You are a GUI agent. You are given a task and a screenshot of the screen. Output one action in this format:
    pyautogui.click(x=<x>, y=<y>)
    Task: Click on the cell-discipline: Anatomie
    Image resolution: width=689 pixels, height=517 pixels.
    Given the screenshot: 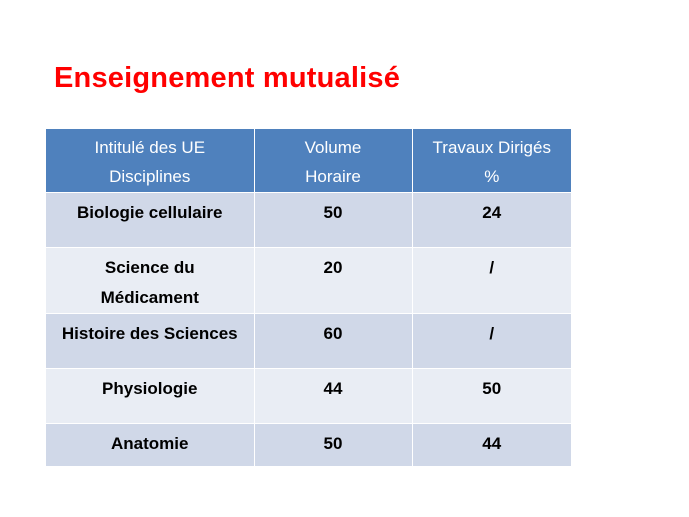 What is the action you would take?
    pyautogui.click(x=150, y=444)
    